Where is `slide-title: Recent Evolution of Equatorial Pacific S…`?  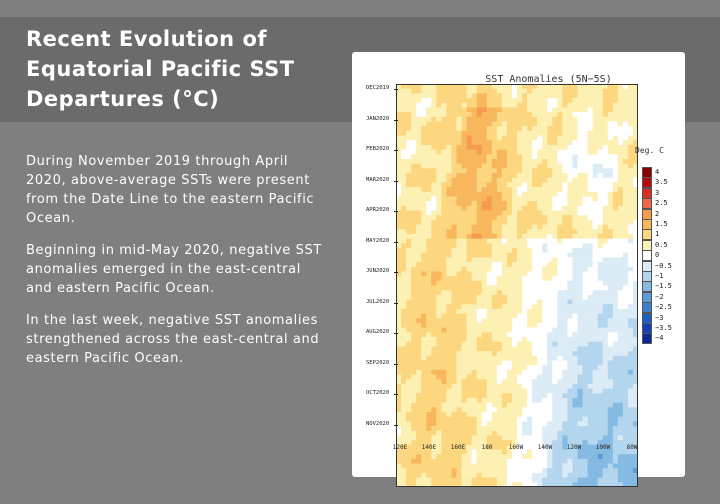
slide-title: Recent Evolution of Equatorial Pacific S… is located at coordinates (176, 69).